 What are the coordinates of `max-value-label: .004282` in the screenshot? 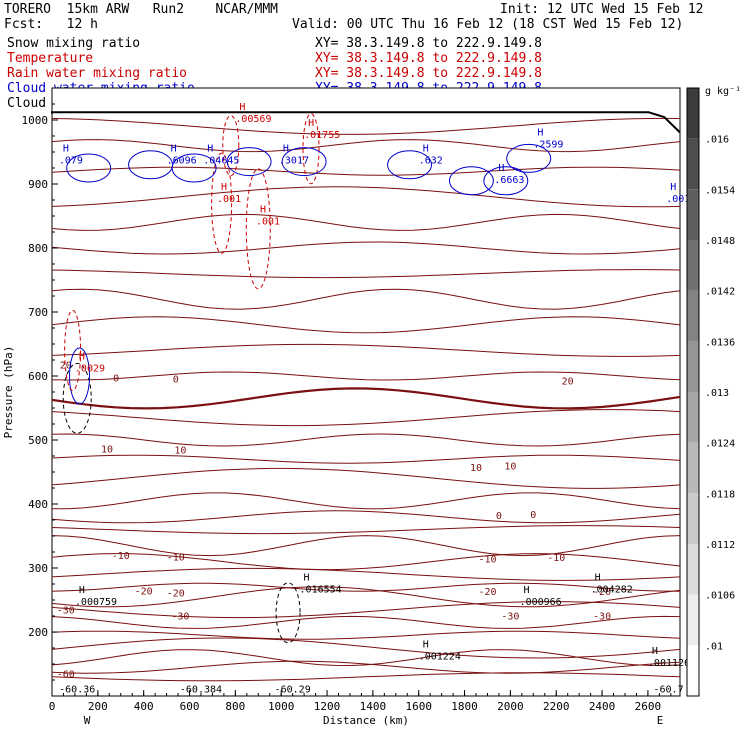 It's located at (612, 589).